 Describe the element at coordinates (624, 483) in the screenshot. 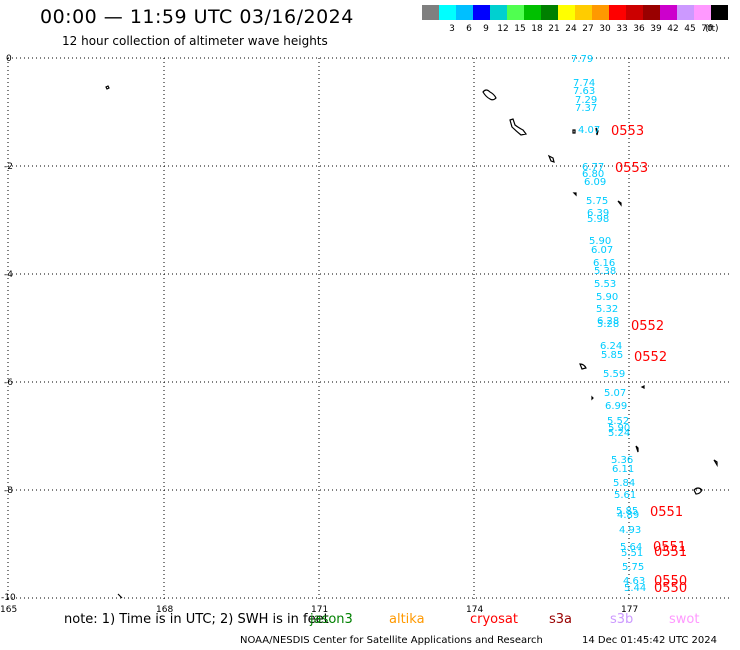

I see `wave-height-value: 5.84` at that location.